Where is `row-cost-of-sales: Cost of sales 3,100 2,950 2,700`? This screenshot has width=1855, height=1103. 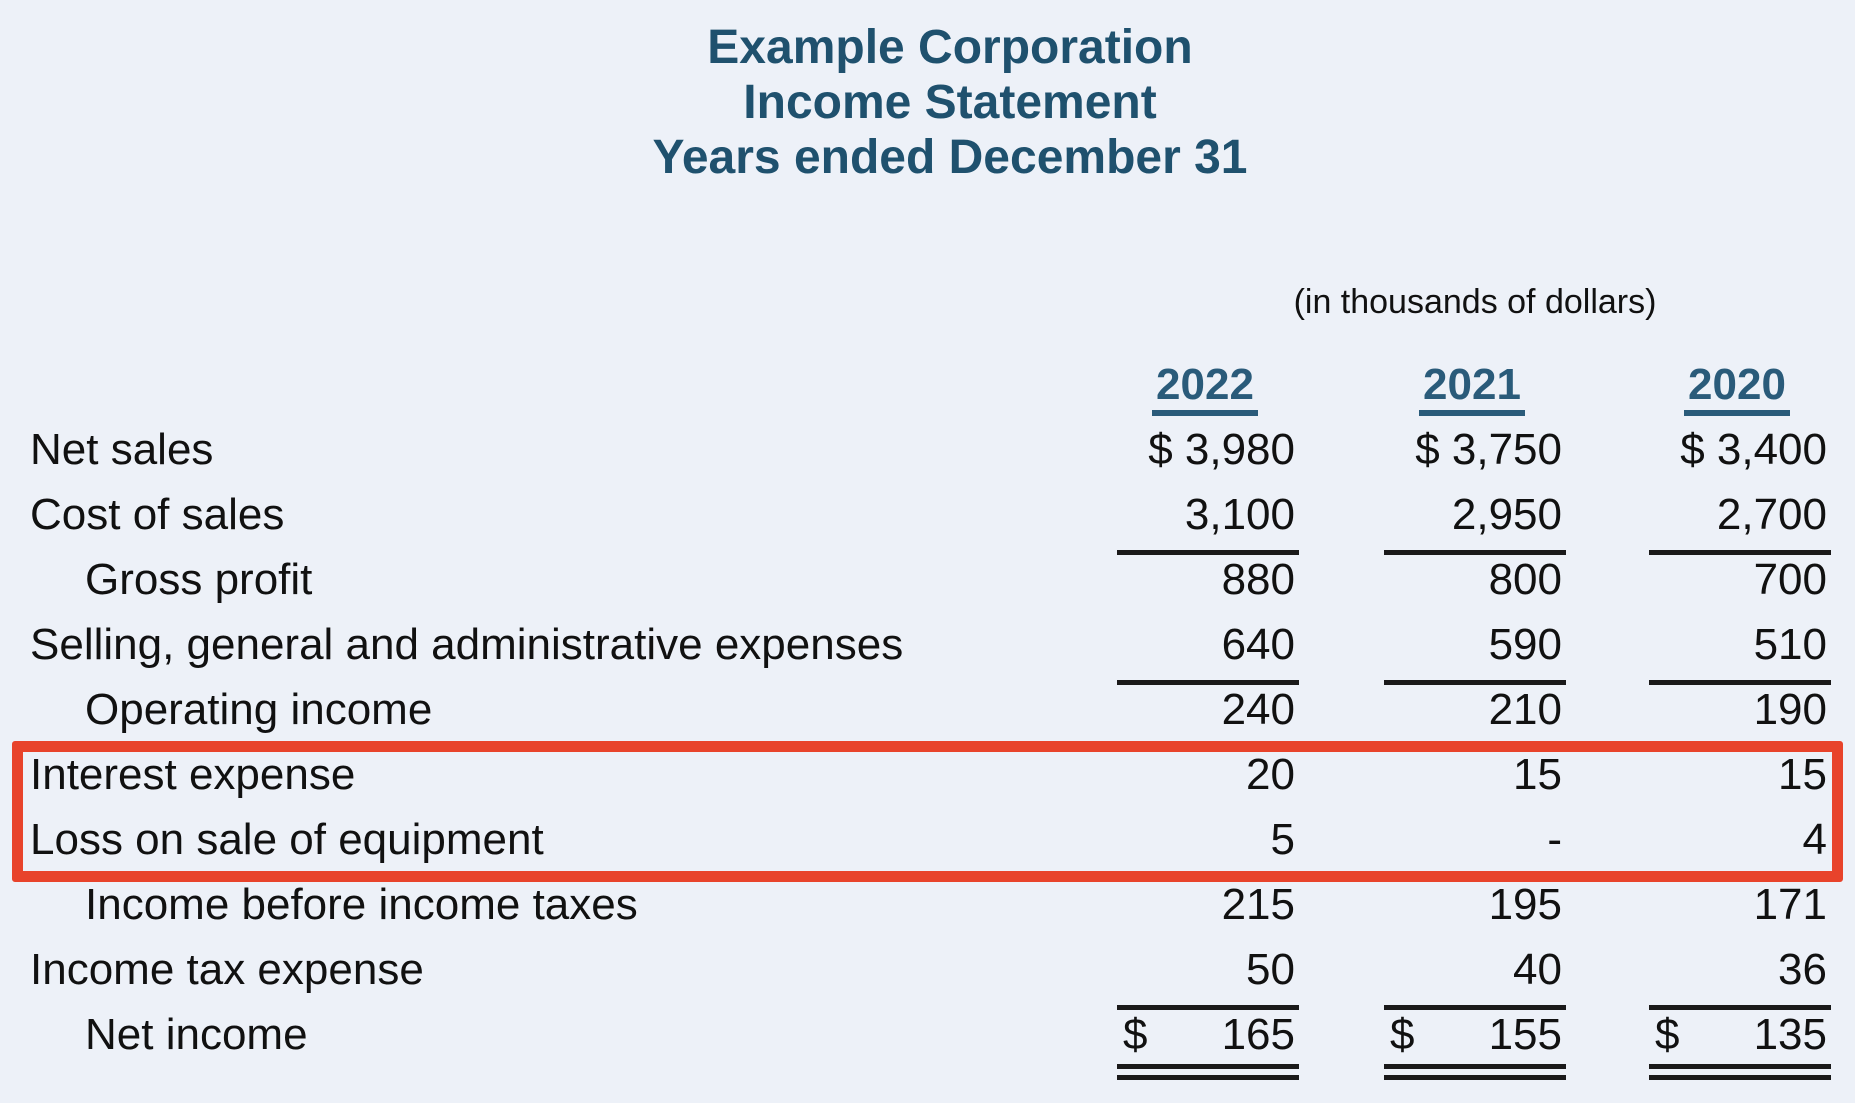
row-cost-of-sales: Cost of sales 3,100 2,950 2,700 is located at coordinates (927, 518).